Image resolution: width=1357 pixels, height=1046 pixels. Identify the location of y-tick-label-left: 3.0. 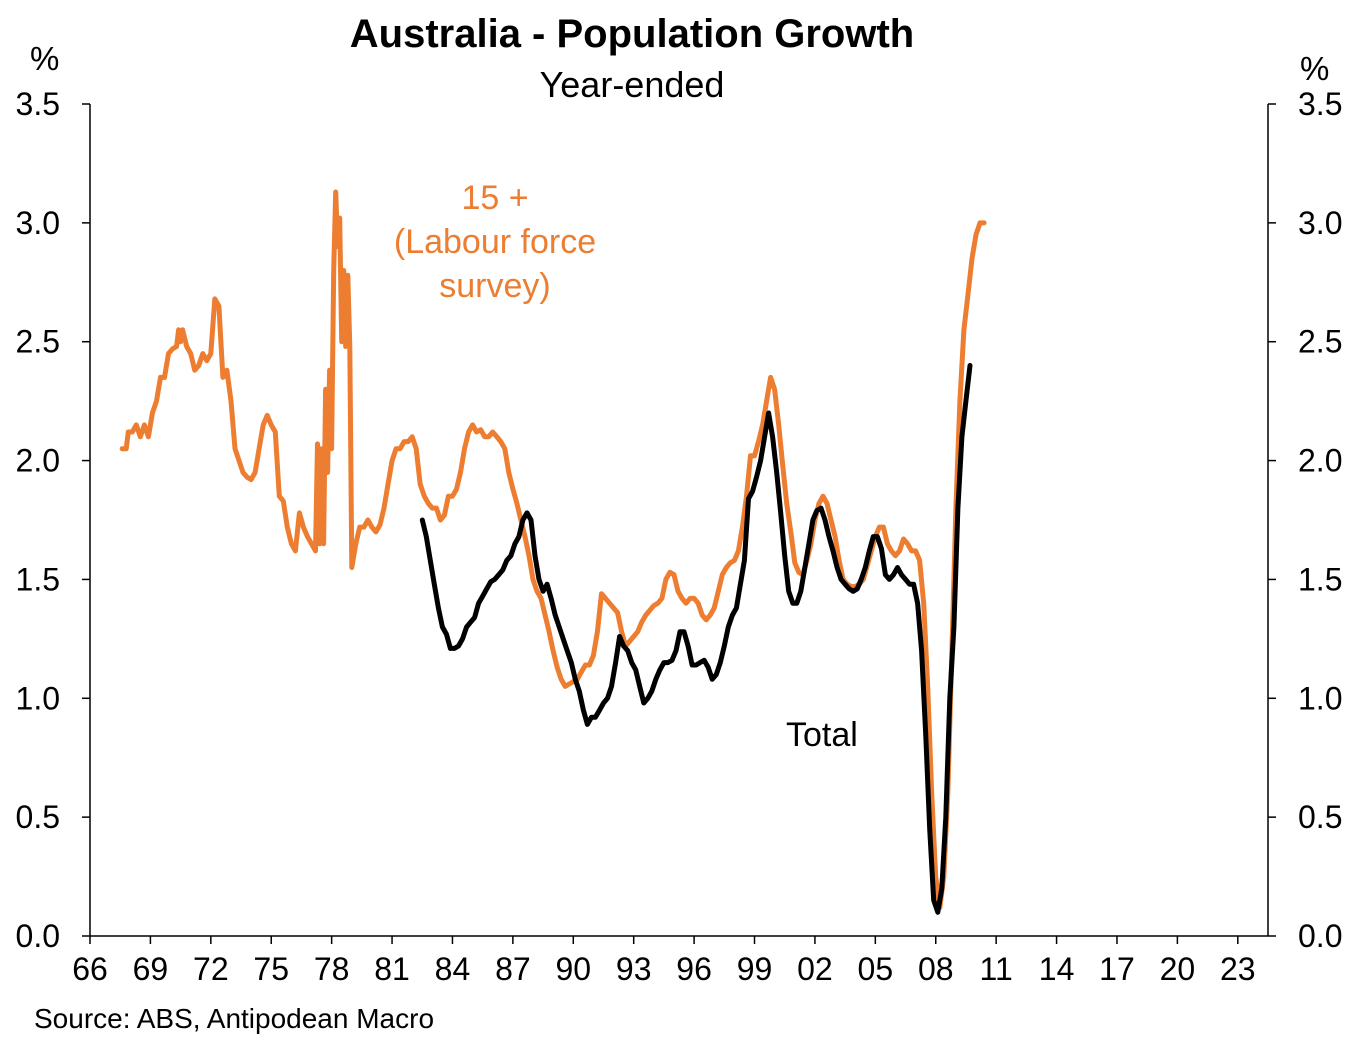
(38, 223).